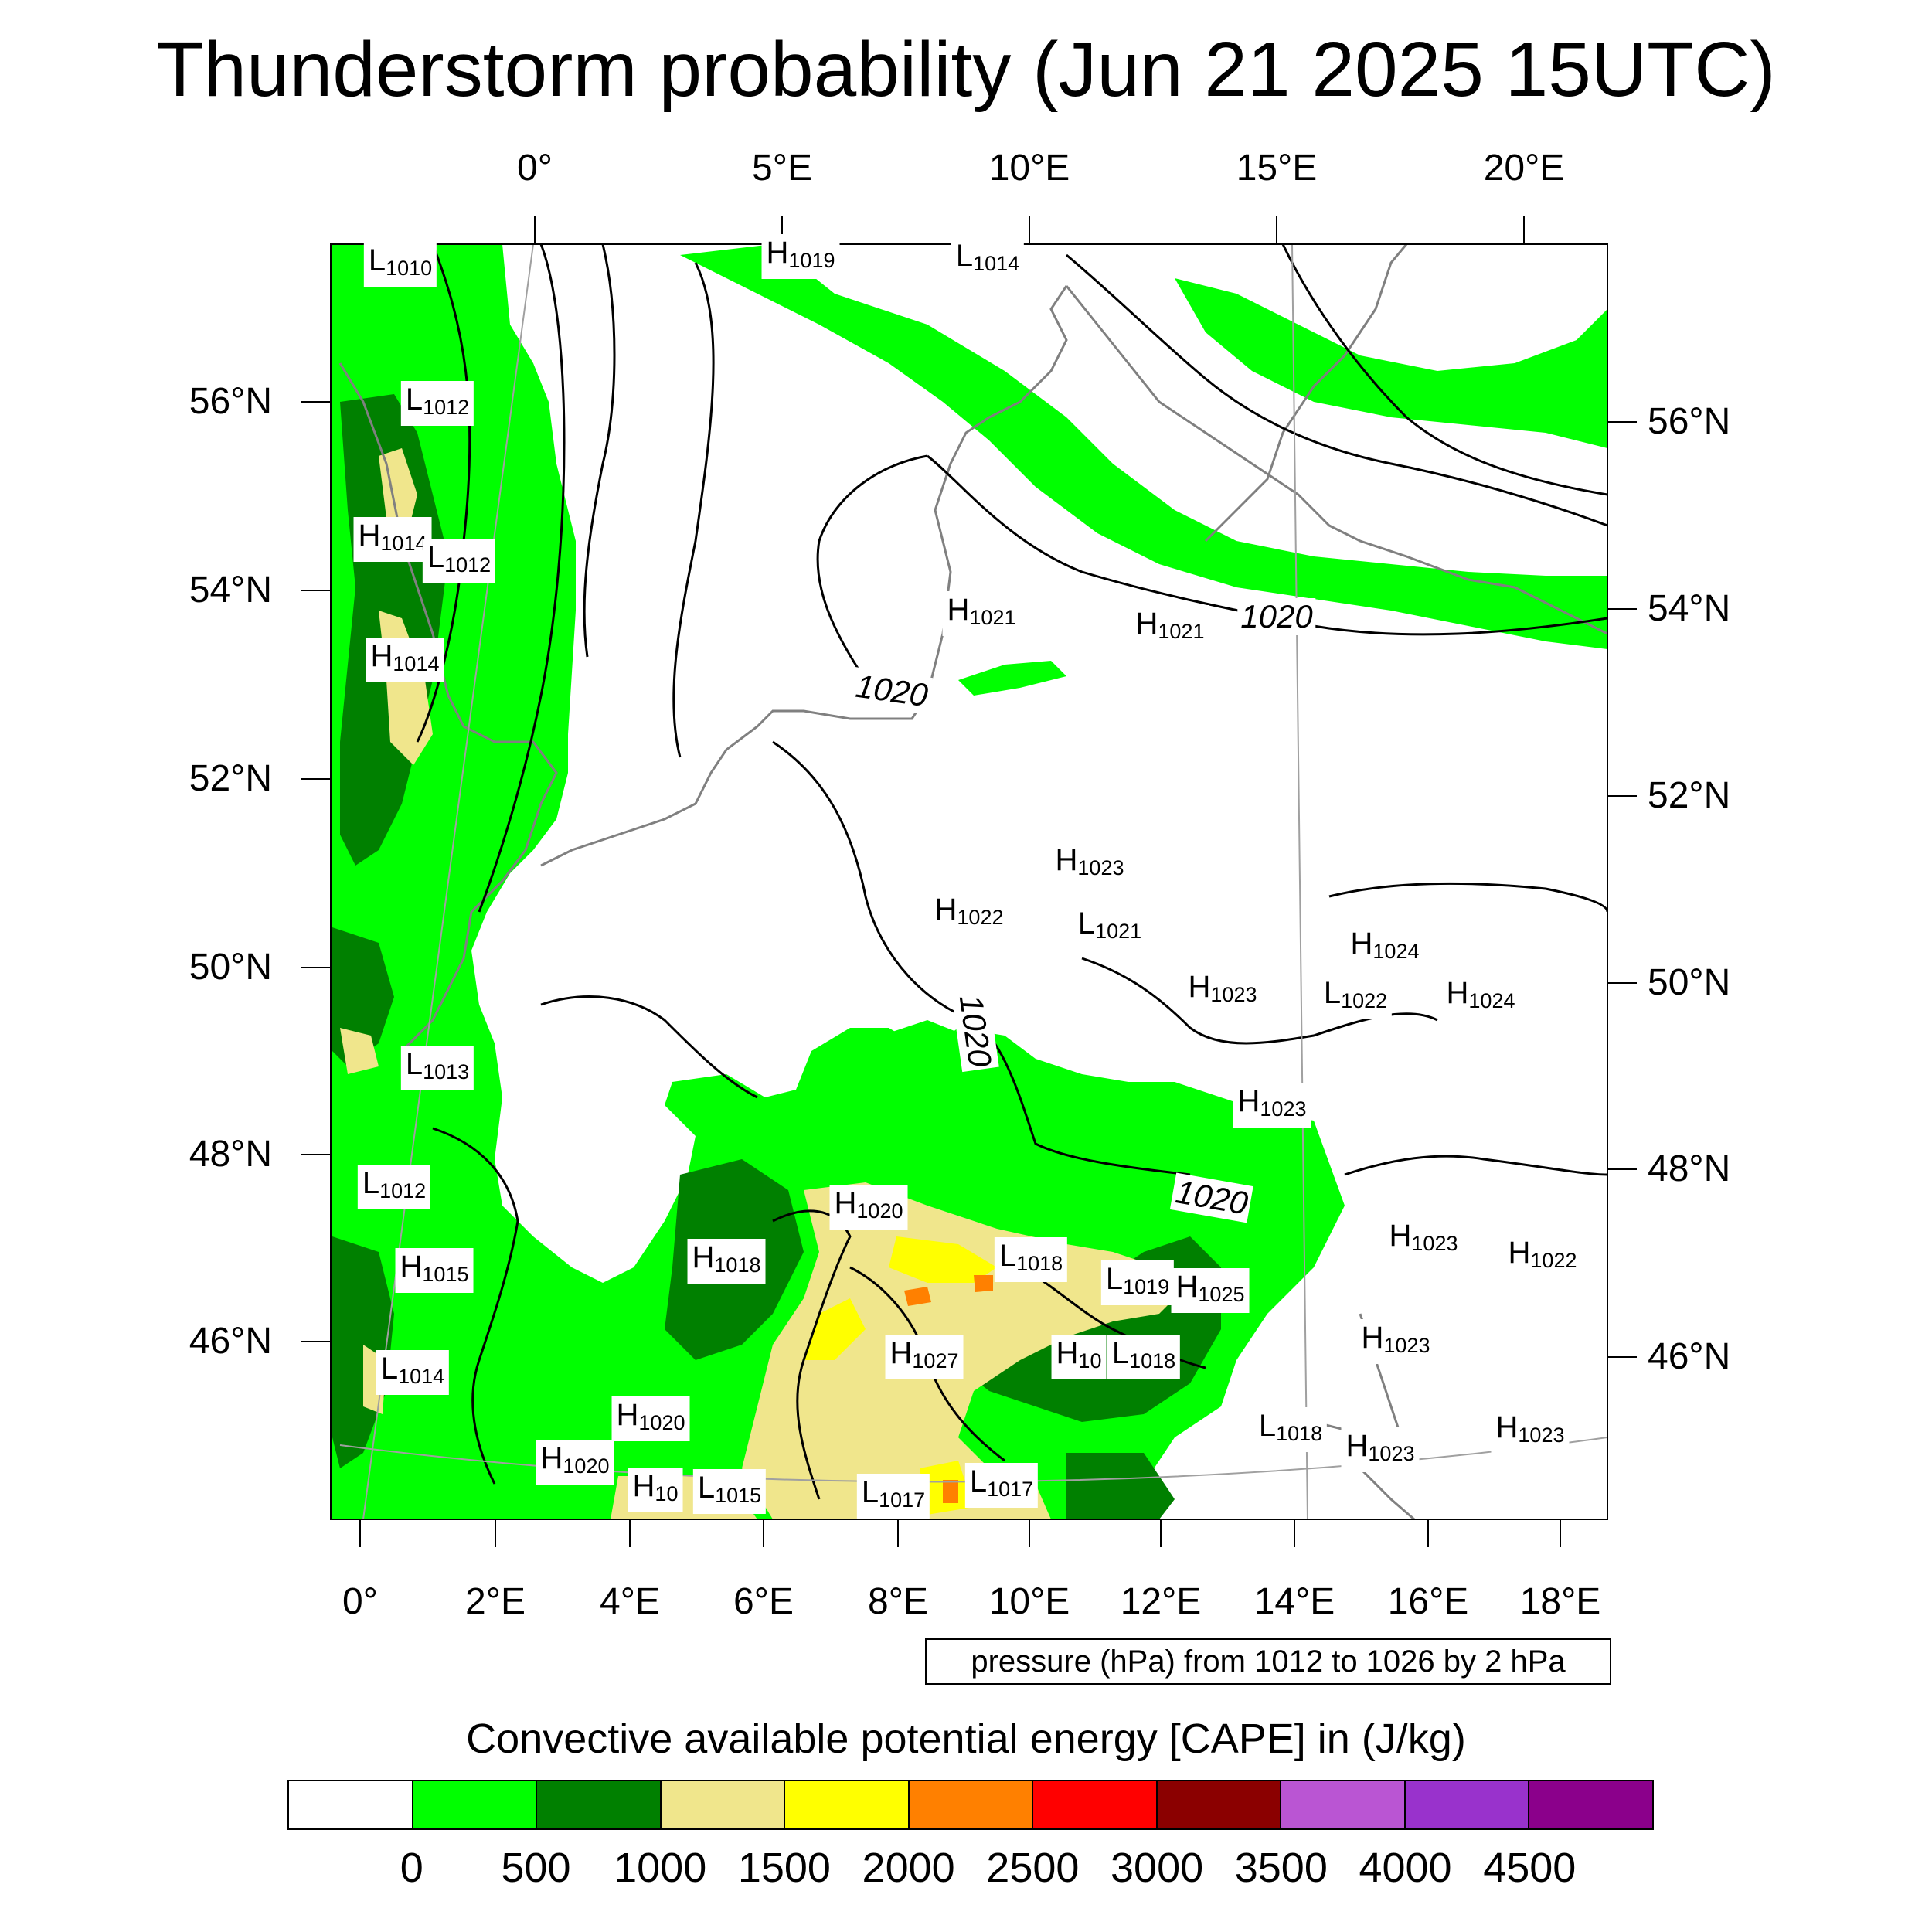 The width and height of the screenshot is (1932, 1932). Describe the element at coordinates (1689, 983) in the screenshot. I see `right-tick-label: 50°N` at that location.